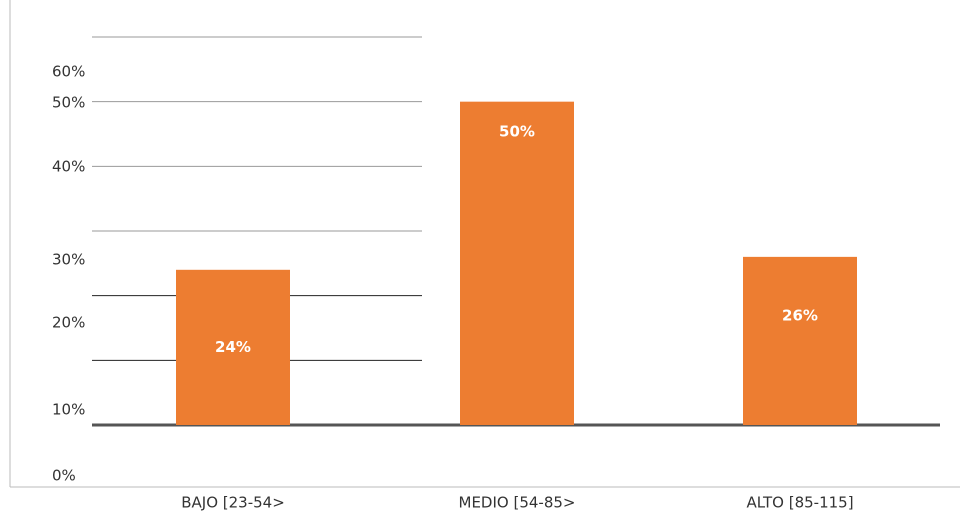  I want to click on x-tick-label: MEDIO [54-85>, so click(517, 503).